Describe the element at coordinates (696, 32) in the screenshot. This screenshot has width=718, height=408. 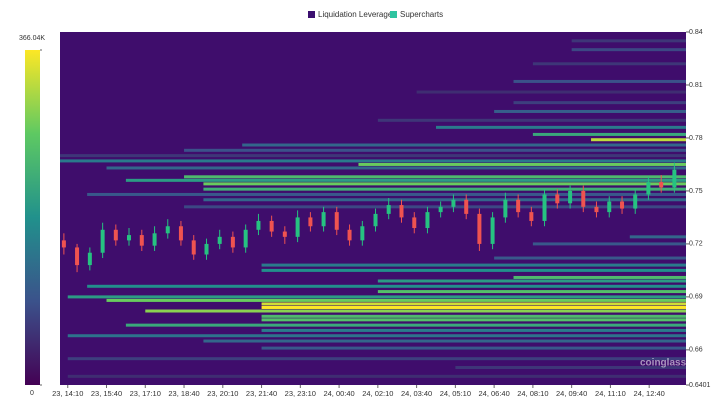
I see `y-tick-label: 0.84` at that location.